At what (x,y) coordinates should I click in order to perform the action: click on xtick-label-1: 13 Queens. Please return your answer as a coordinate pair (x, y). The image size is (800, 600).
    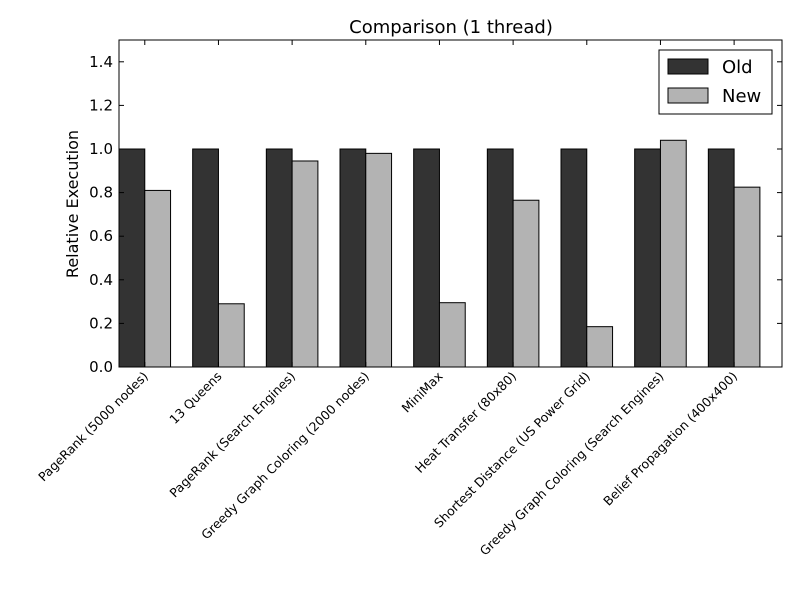
    Looking at the image, I should click on (195, 398).